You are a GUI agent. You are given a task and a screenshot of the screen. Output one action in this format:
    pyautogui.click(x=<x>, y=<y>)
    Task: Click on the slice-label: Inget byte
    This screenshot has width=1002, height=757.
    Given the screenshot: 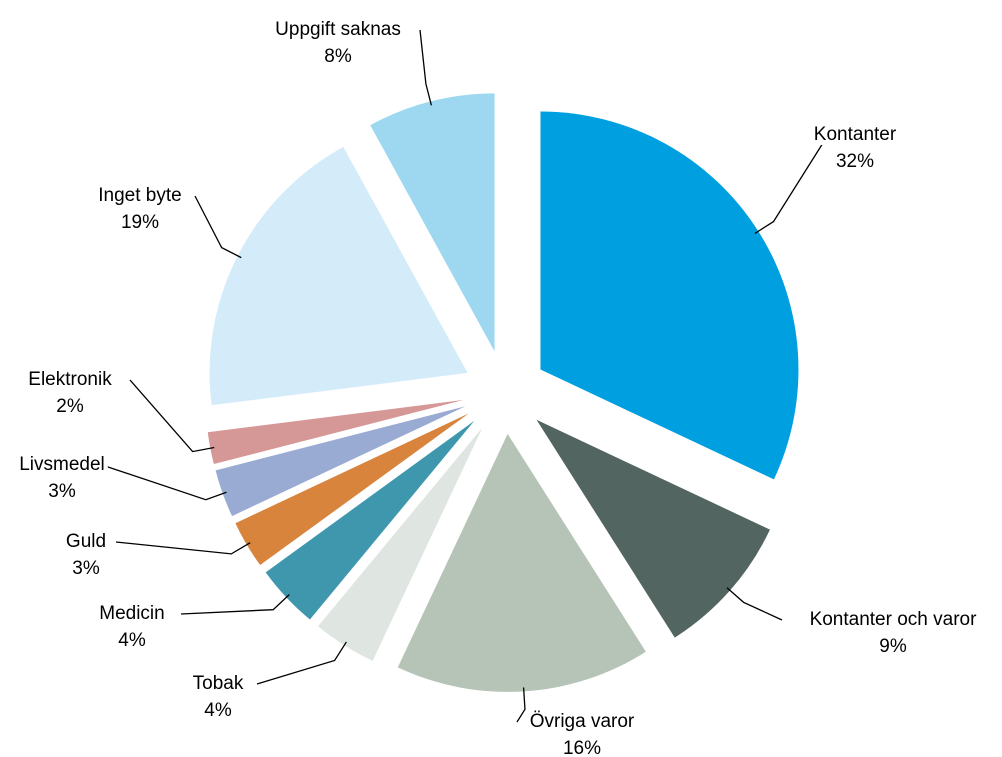 What is the action you would take?
    pyautogui.click(x=139, y=195)
    